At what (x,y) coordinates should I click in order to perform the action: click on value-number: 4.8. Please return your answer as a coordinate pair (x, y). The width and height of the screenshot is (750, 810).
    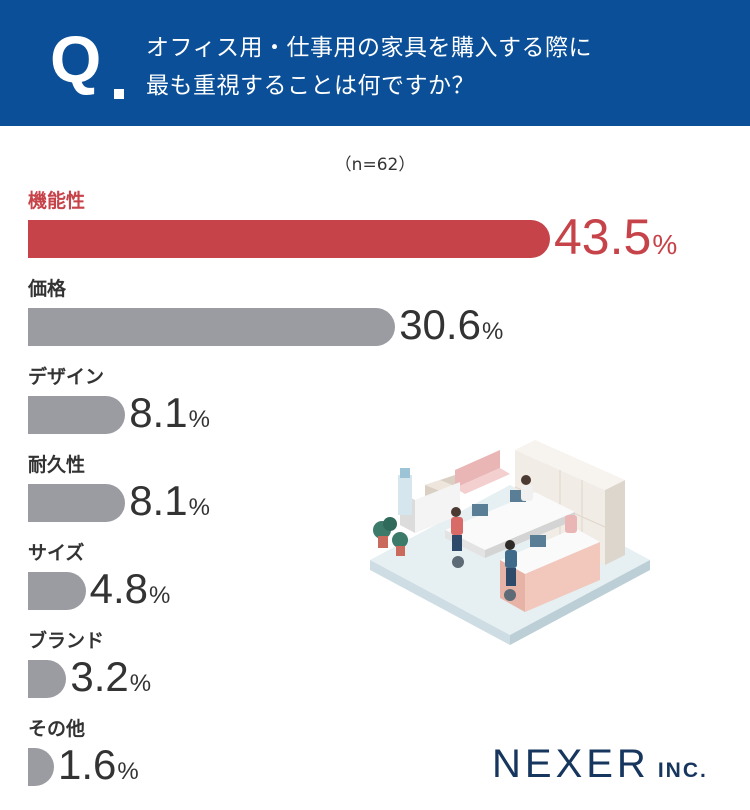
    Looking at the image, I should click on (118, 588).